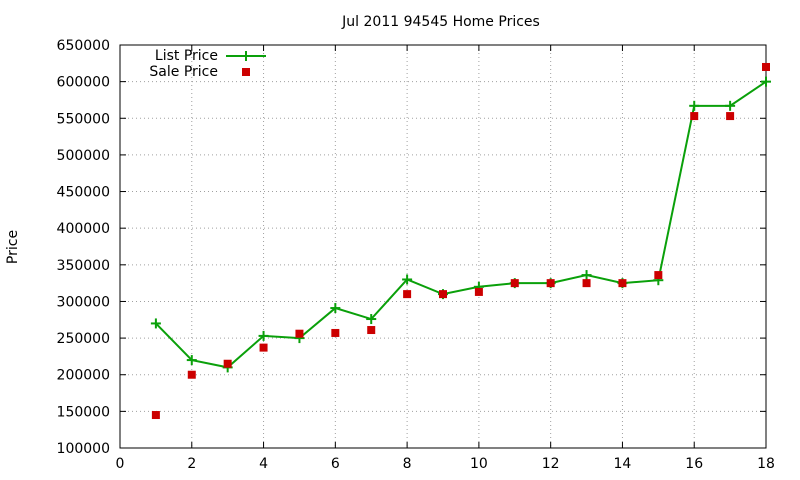  What do you see at coordinates (83, 83) in the screenshot?
I see `y-tick-label: 600000` at bounding box center [83, 83].